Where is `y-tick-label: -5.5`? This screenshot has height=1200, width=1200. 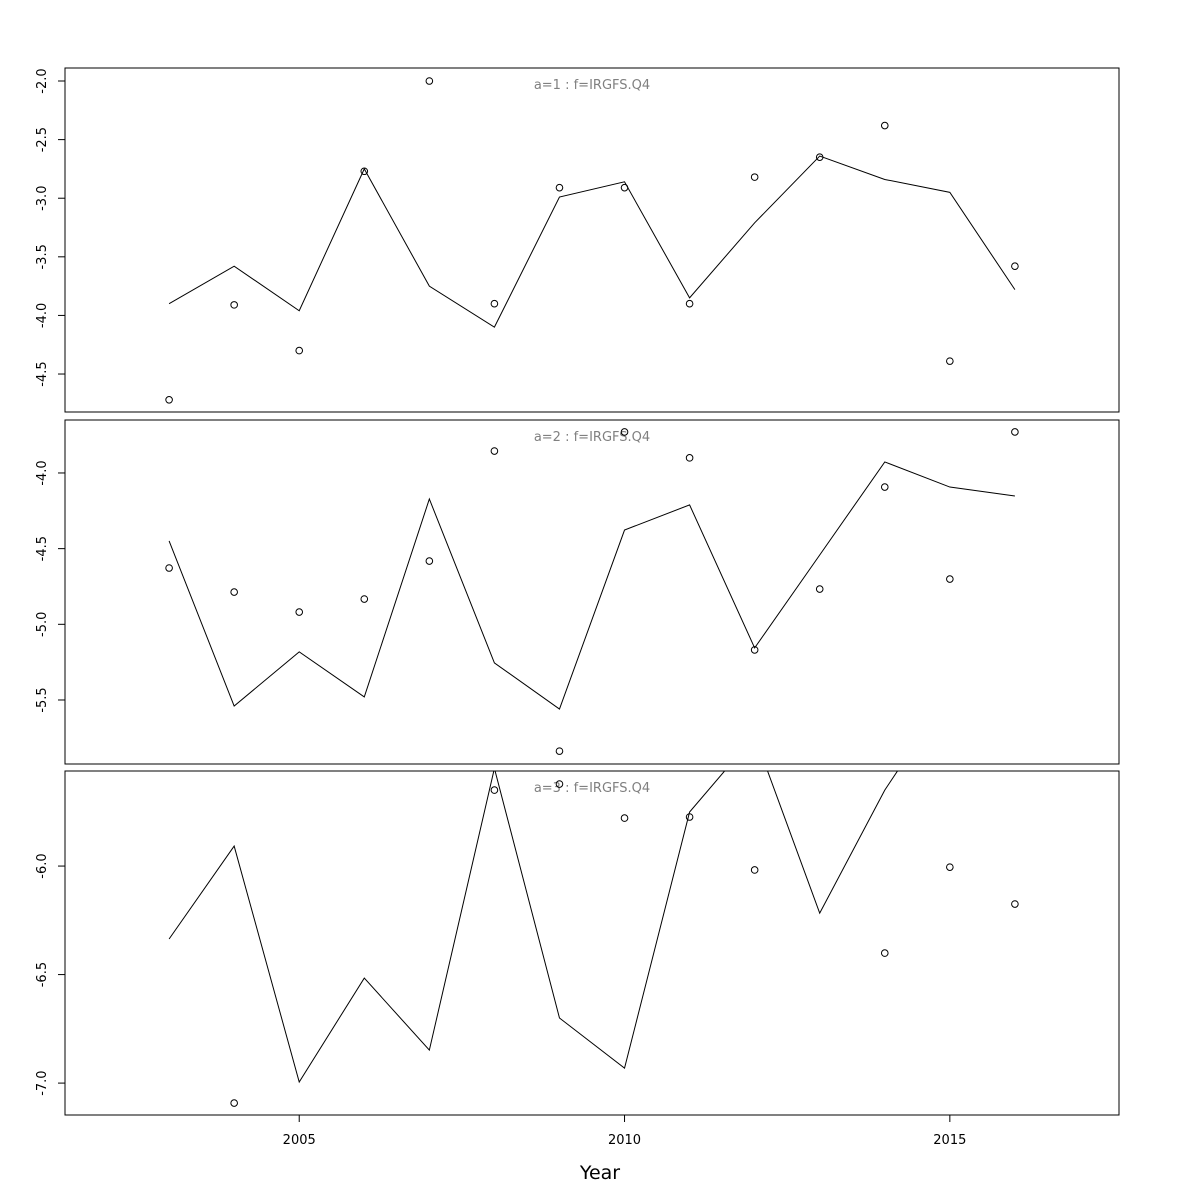 y-tick-label: -5.5 is located at coordinates (42, 699).